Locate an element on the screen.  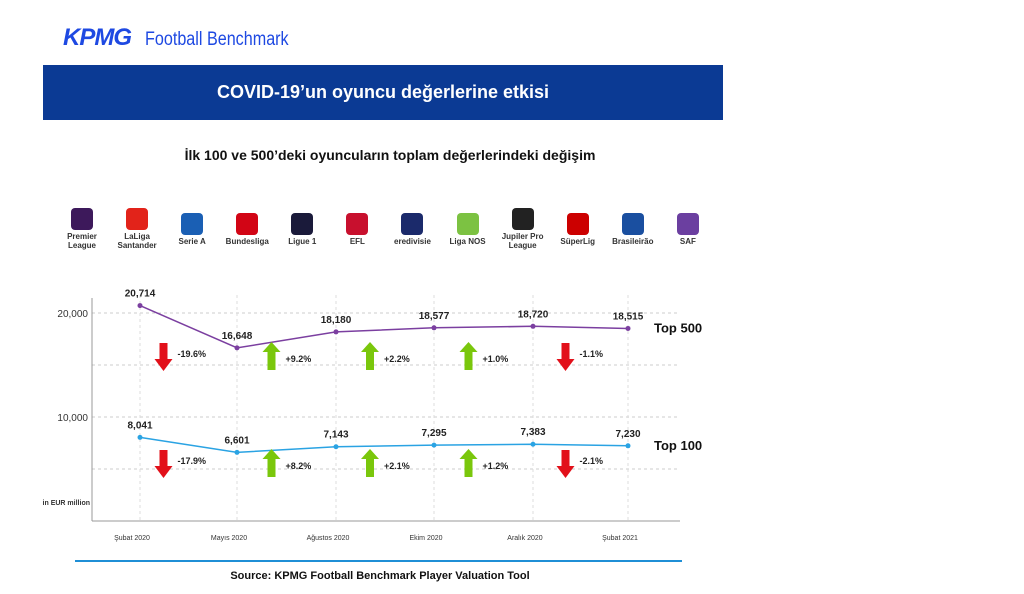
change-label: +2.2% is located at coordinates (397, 359).